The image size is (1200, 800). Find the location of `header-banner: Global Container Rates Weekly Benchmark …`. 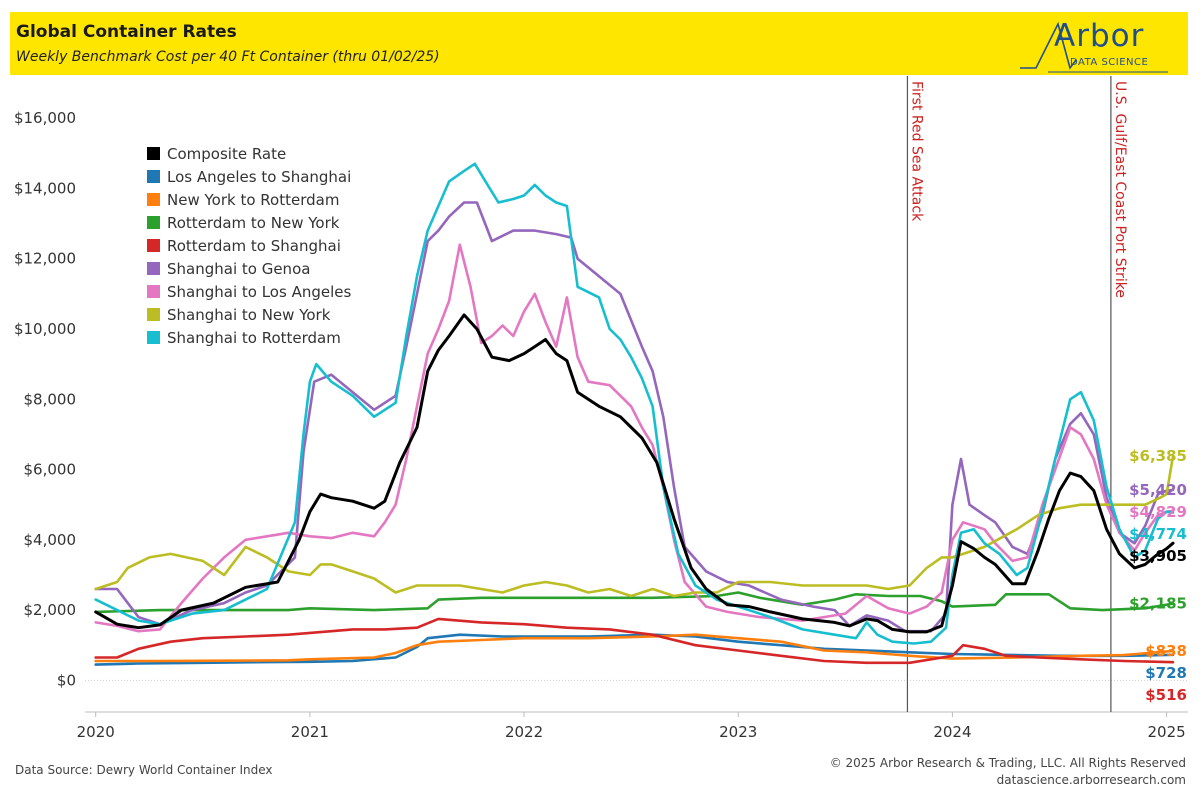

header-banner: Global Container Rates Weekly Benchmark … is located at coordinates (599, 43).